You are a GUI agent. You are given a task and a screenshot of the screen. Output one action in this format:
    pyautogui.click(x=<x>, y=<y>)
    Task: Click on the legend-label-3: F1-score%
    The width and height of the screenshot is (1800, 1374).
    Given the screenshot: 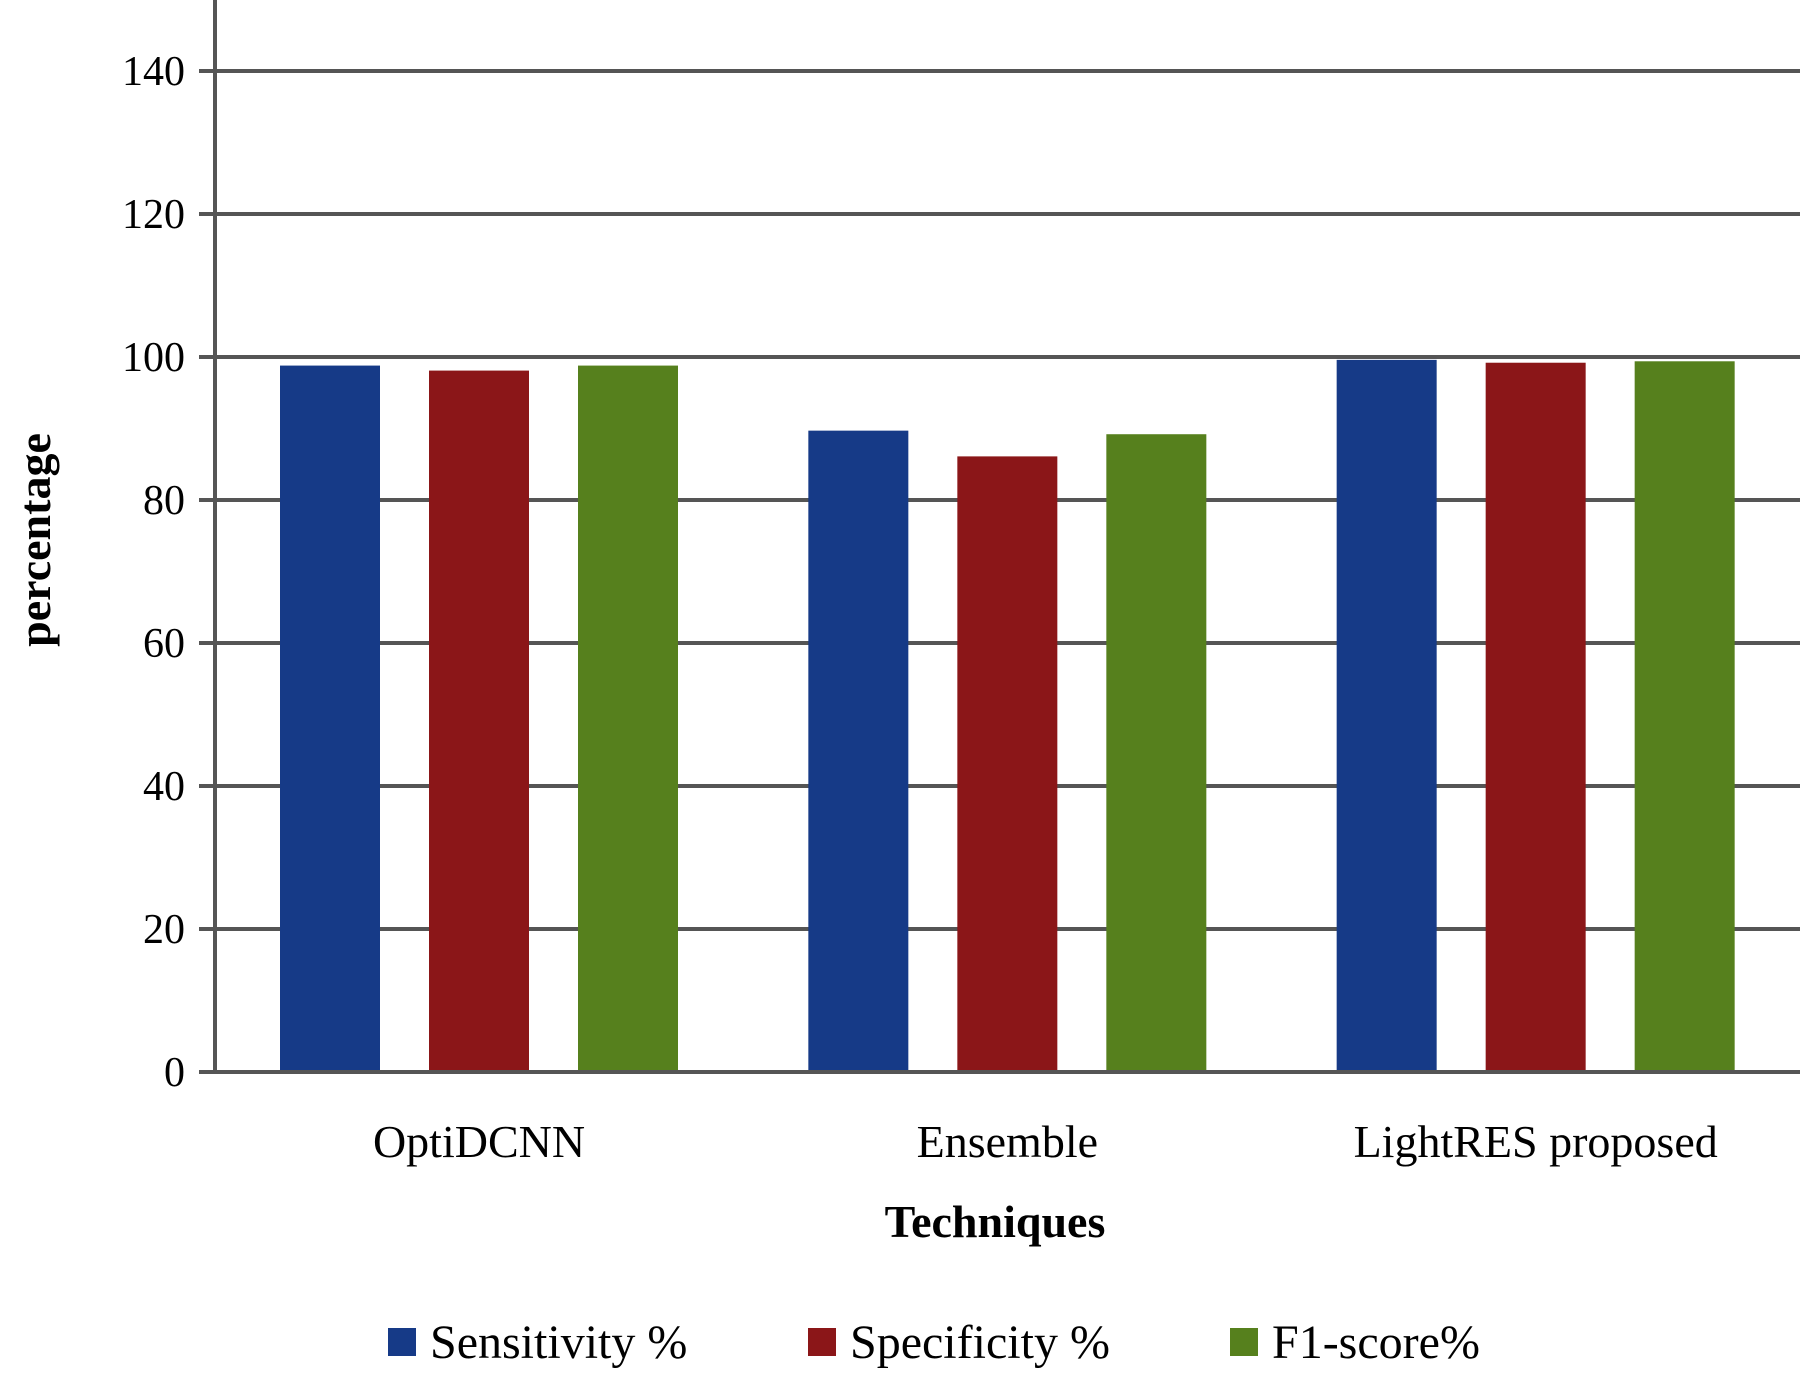 What is the action you would take?
    pyautogui.click(x=1376, y=1342)
    